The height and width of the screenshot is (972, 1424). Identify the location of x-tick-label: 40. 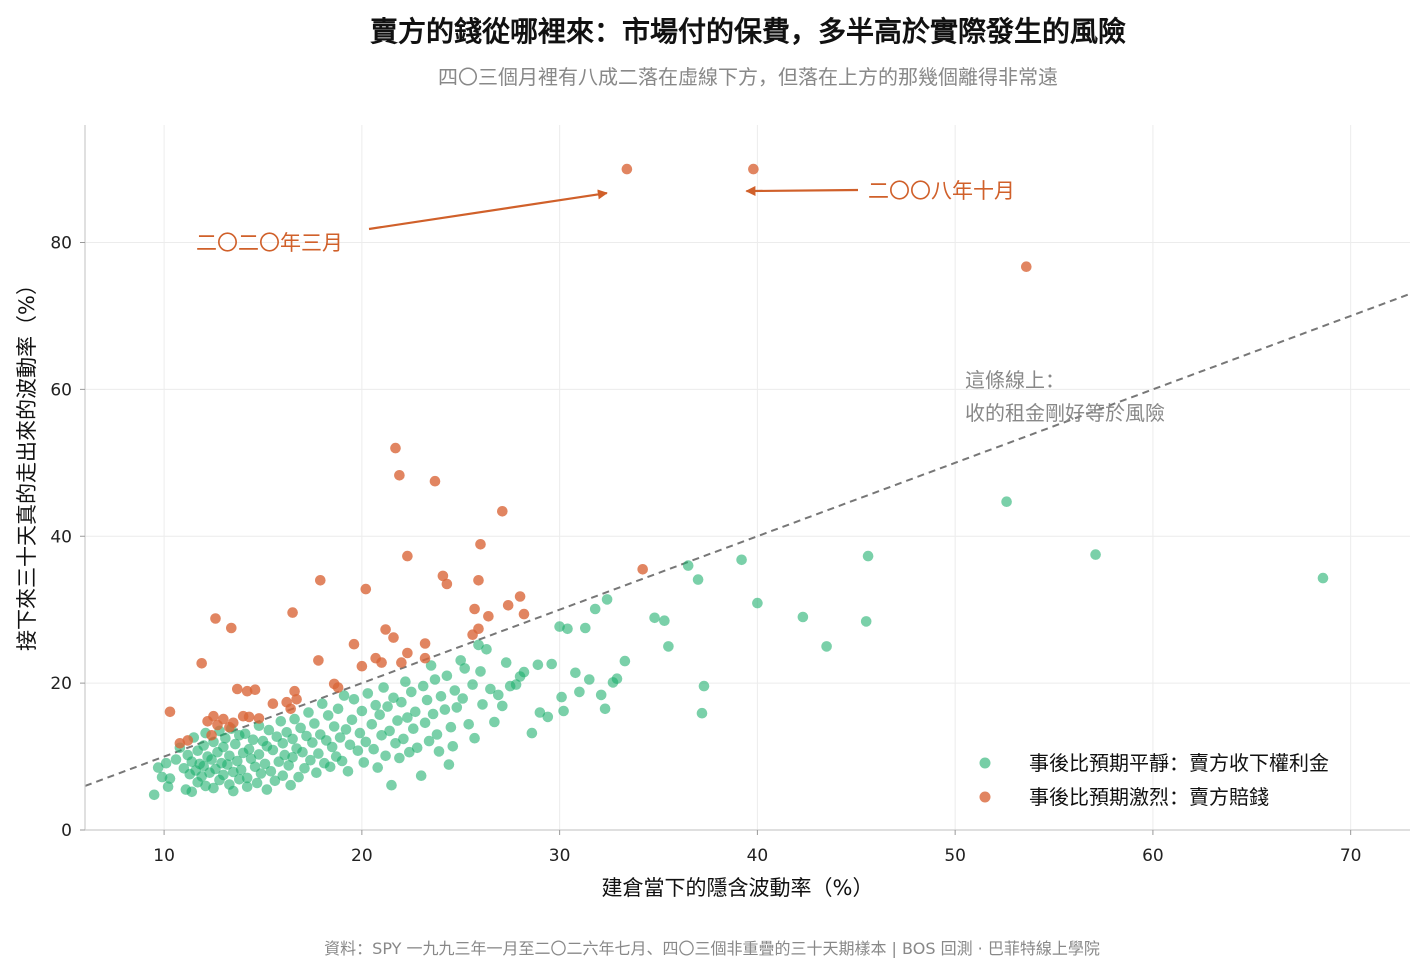
(758, 856).